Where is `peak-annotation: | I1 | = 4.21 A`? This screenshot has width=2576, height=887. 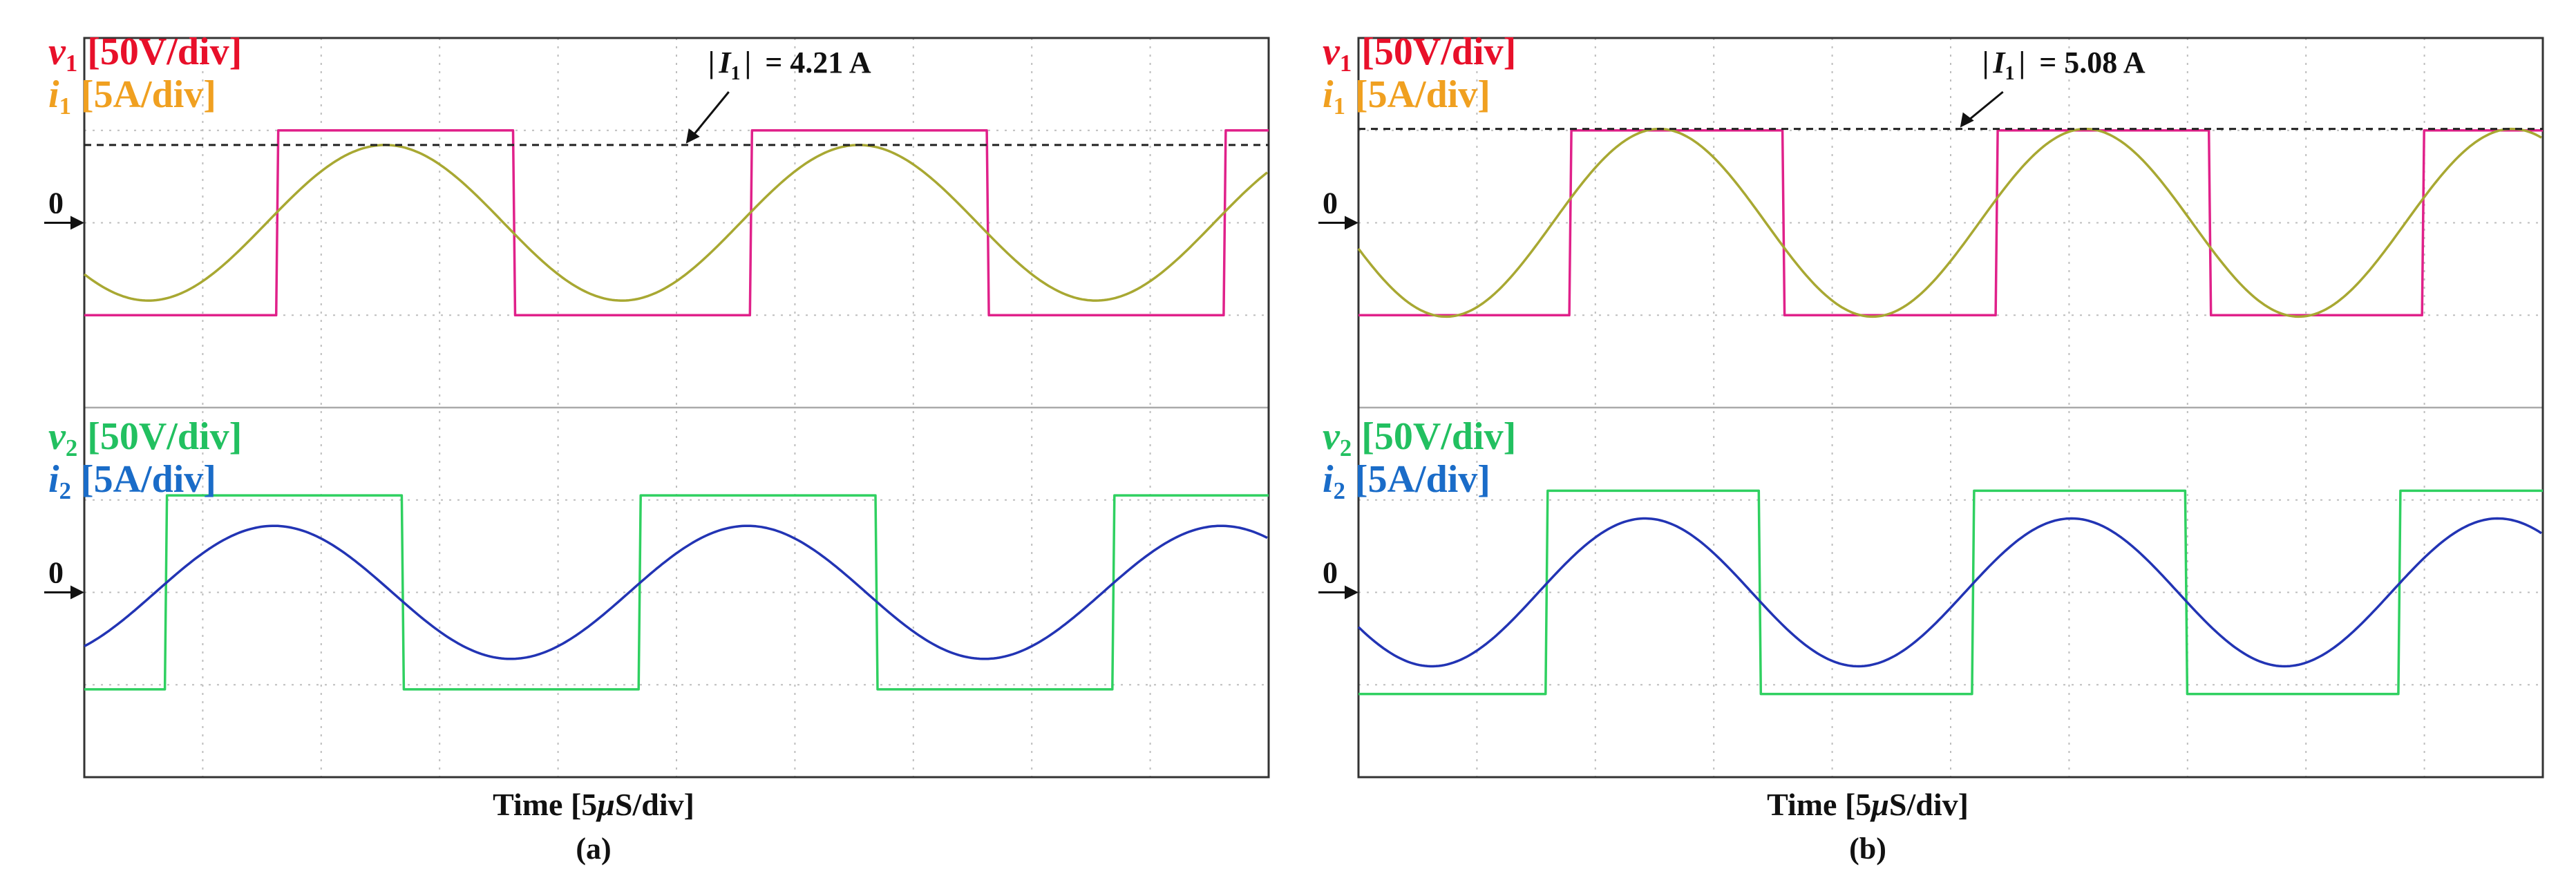
peak-annotation: | I1 | = 4.21 A is located at coordinates (789, 65).